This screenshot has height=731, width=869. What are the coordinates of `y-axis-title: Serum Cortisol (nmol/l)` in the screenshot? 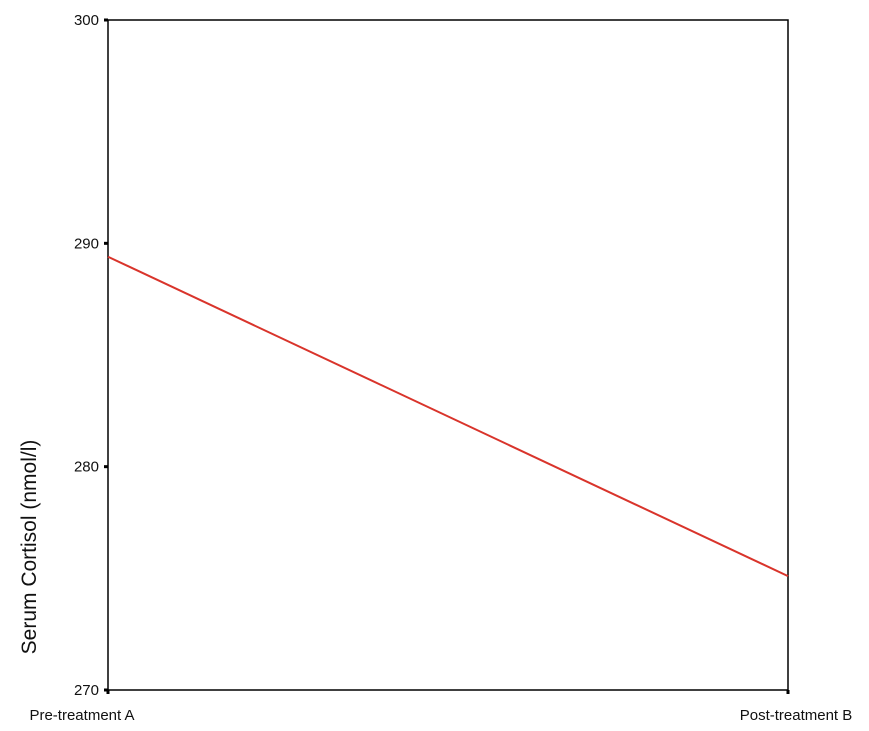 It's located at (29, 547).